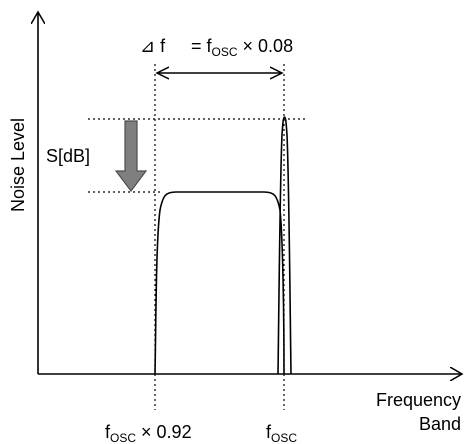  What do you see at coordinates (68, 156) in the screenshot?
I see `s-db-label: S[dB]` at bounding box center [68, 156].